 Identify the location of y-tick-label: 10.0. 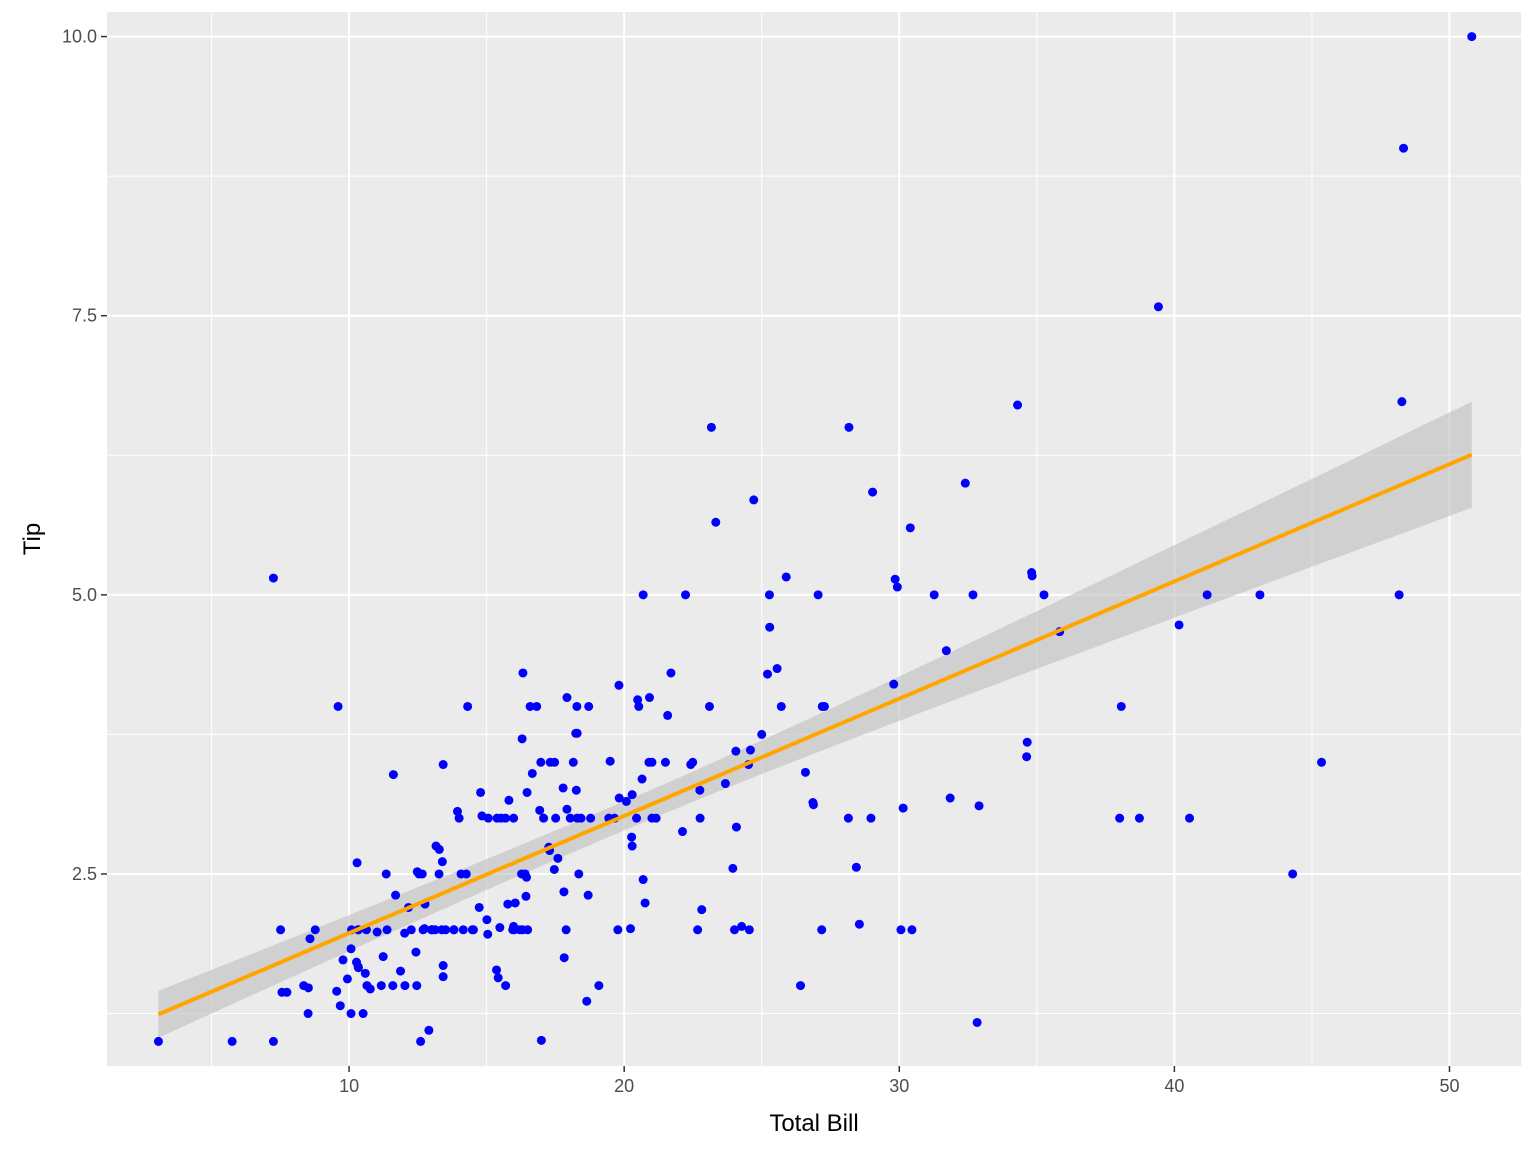
(79, 37).